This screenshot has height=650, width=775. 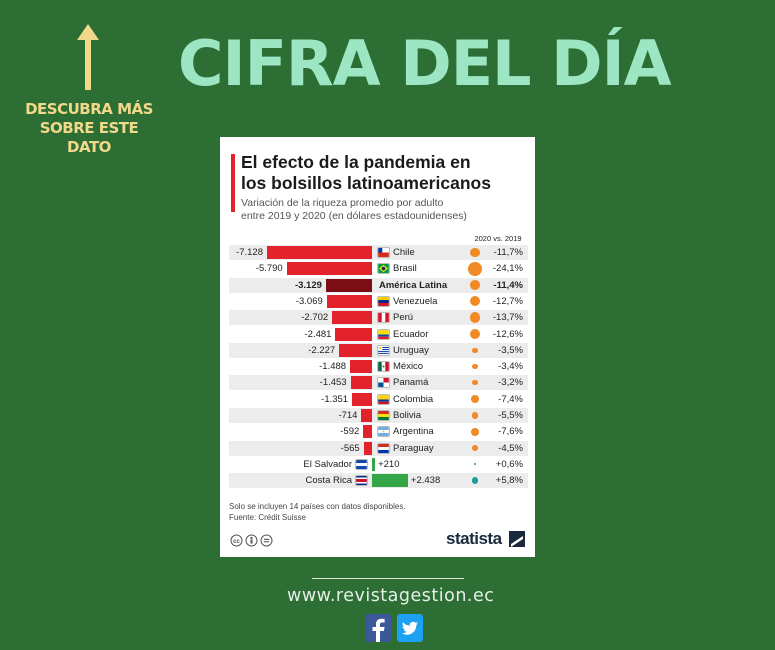 What do you see at coordinates (88, 57) in the screenshot?
I see `up-arrow-icon` at bounding box center [88, 57].